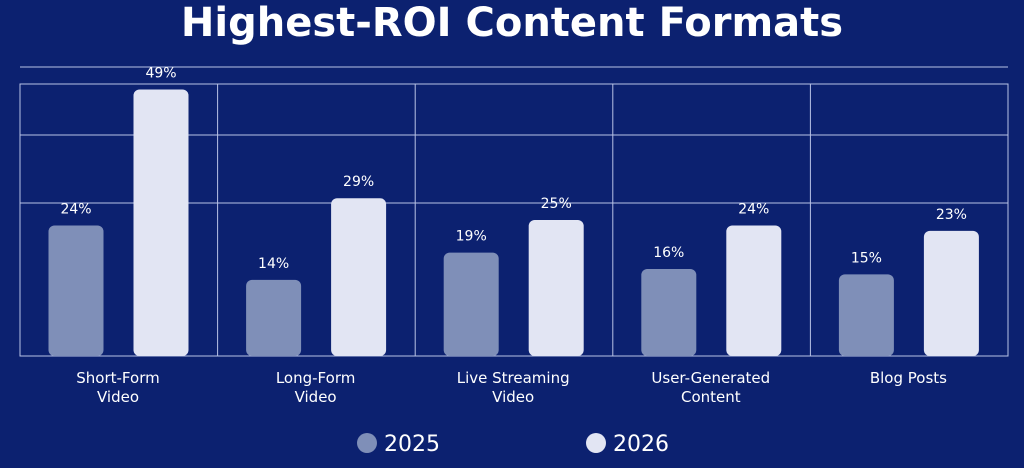 Image resolution: width=1024 pixels, height=468 pixels. I want to click on legend-label-2026: 2026, so click(641, 444).